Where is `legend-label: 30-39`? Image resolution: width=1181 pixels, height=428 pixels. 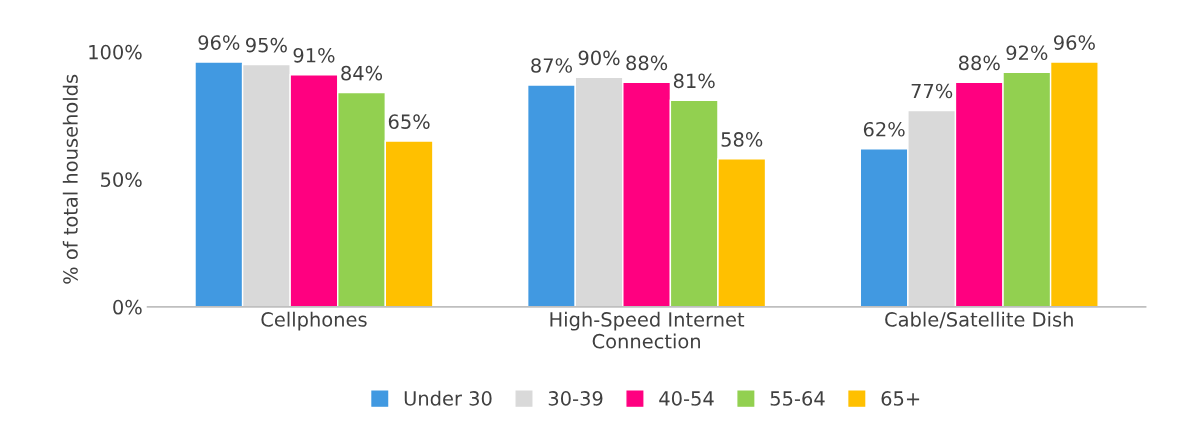 legend-label: 30-39 is located at coordinates (575, 398).